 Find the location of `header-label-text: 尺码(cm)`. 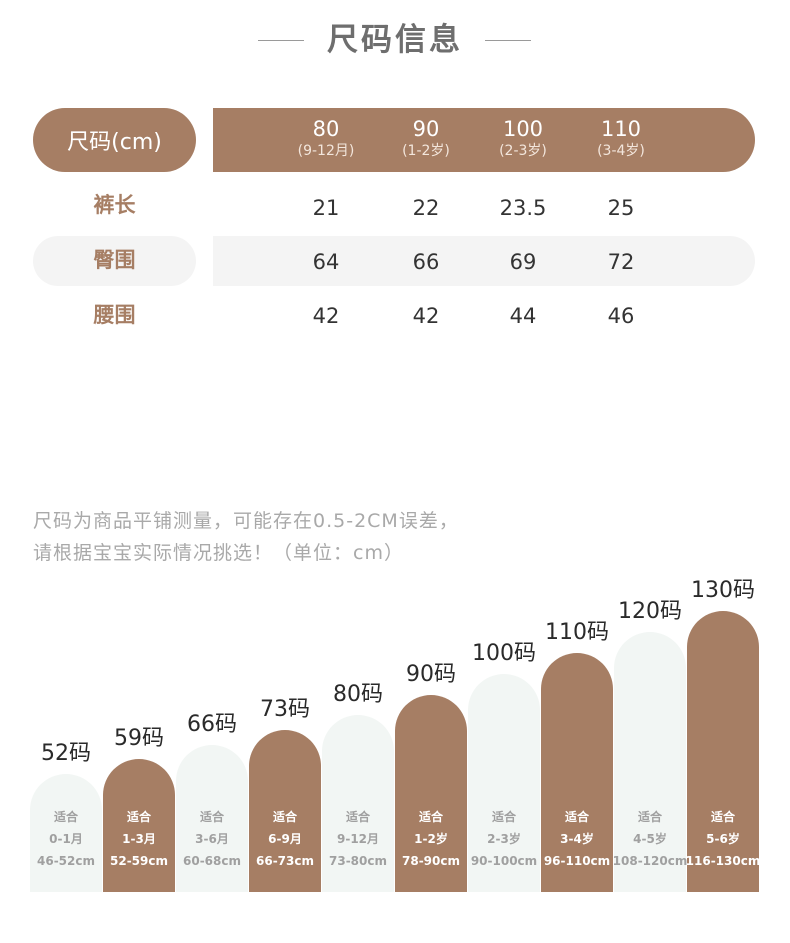

header-label-text: 尺码(cm) is located at coordinates (114, 142).